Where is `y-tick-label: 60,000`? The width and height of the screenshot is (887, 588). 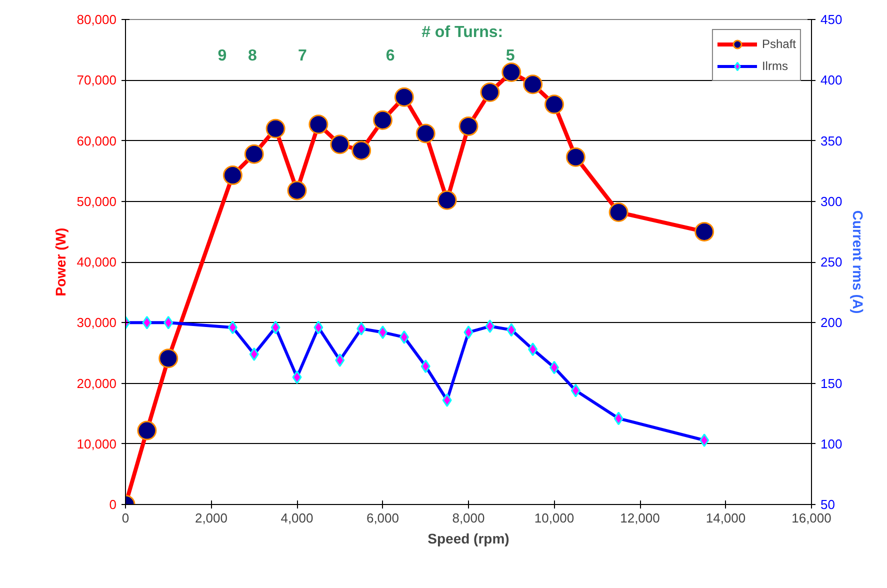
y-tick-label: 60,000 is located at coordinates (96, 140).